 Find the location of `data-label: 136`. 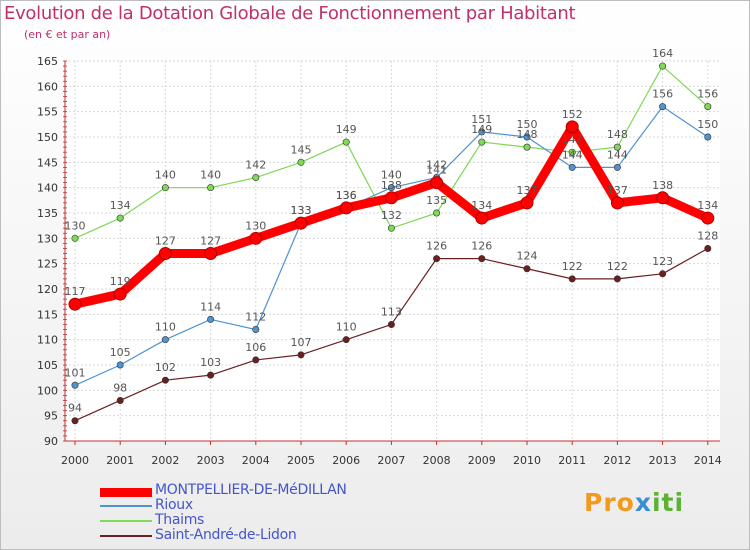

data-label: 136 is located at coordinates (346, 195).